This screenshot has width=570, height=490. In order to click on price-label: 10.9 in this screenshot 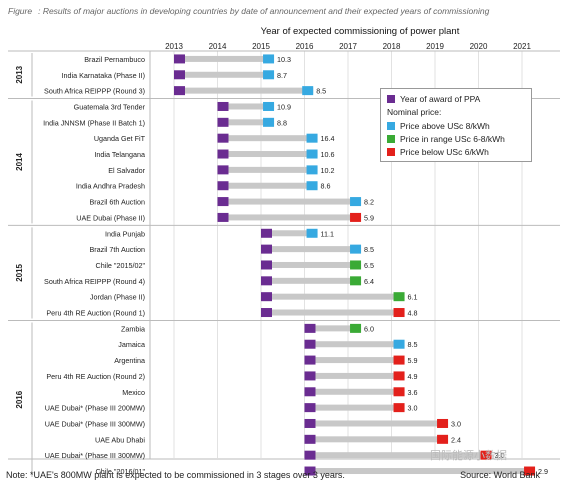, I will do `click(284, 106)`.